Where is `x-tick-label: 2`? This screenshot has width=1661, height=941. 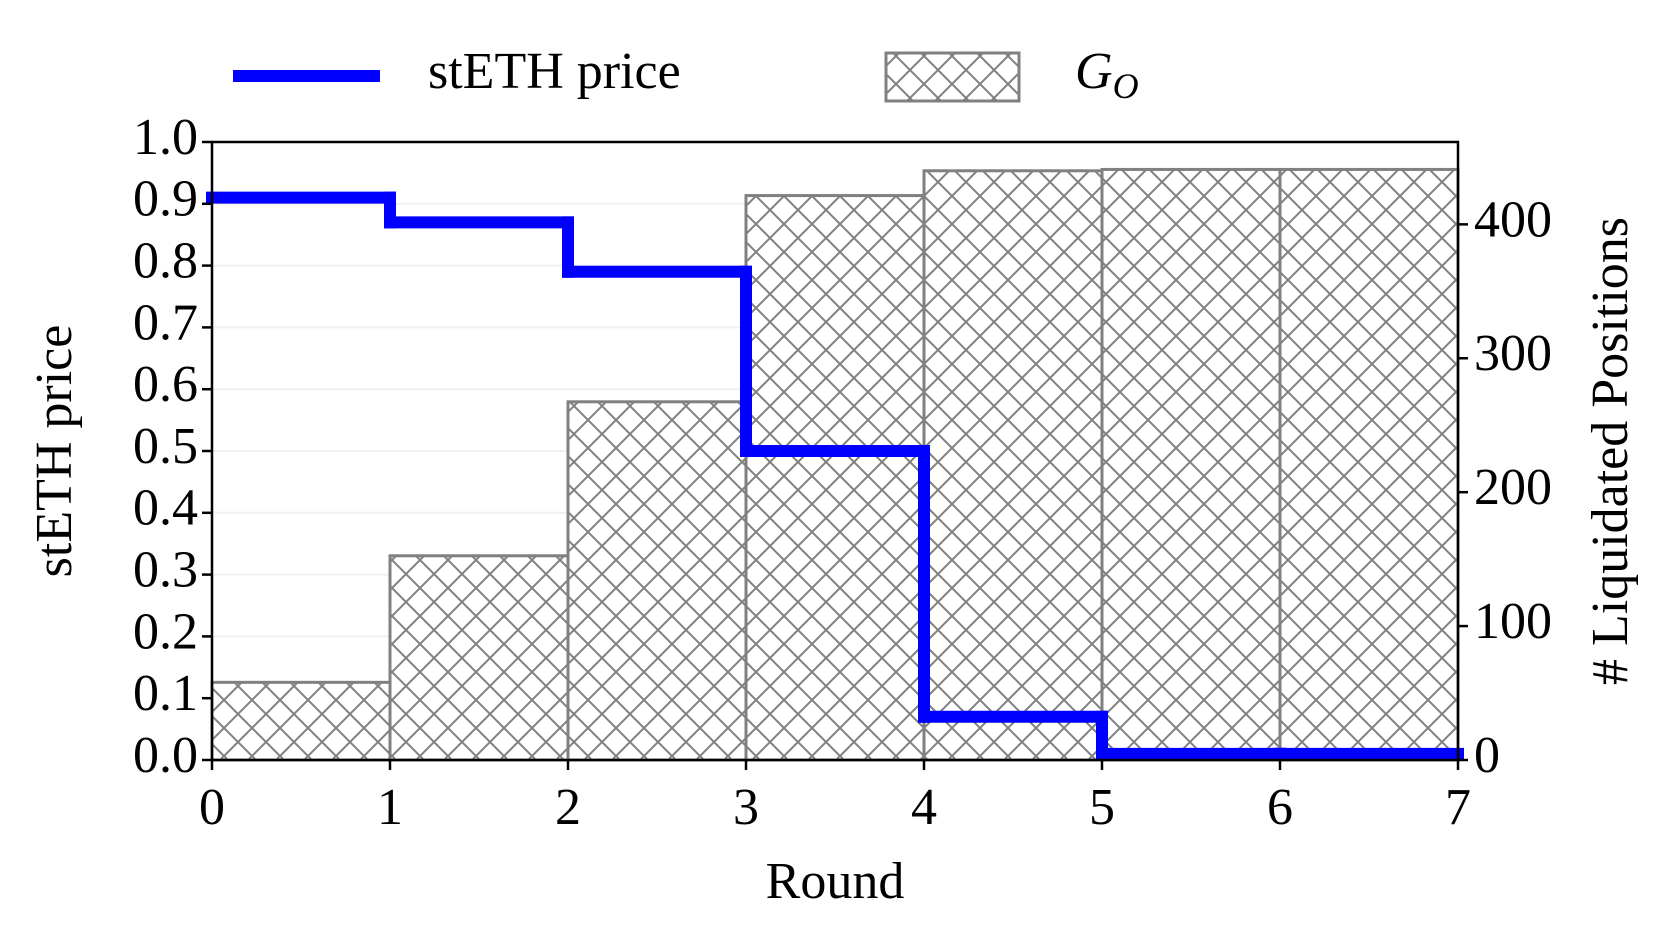 x-tick-label: 2 is located at coordinates (568, 807).